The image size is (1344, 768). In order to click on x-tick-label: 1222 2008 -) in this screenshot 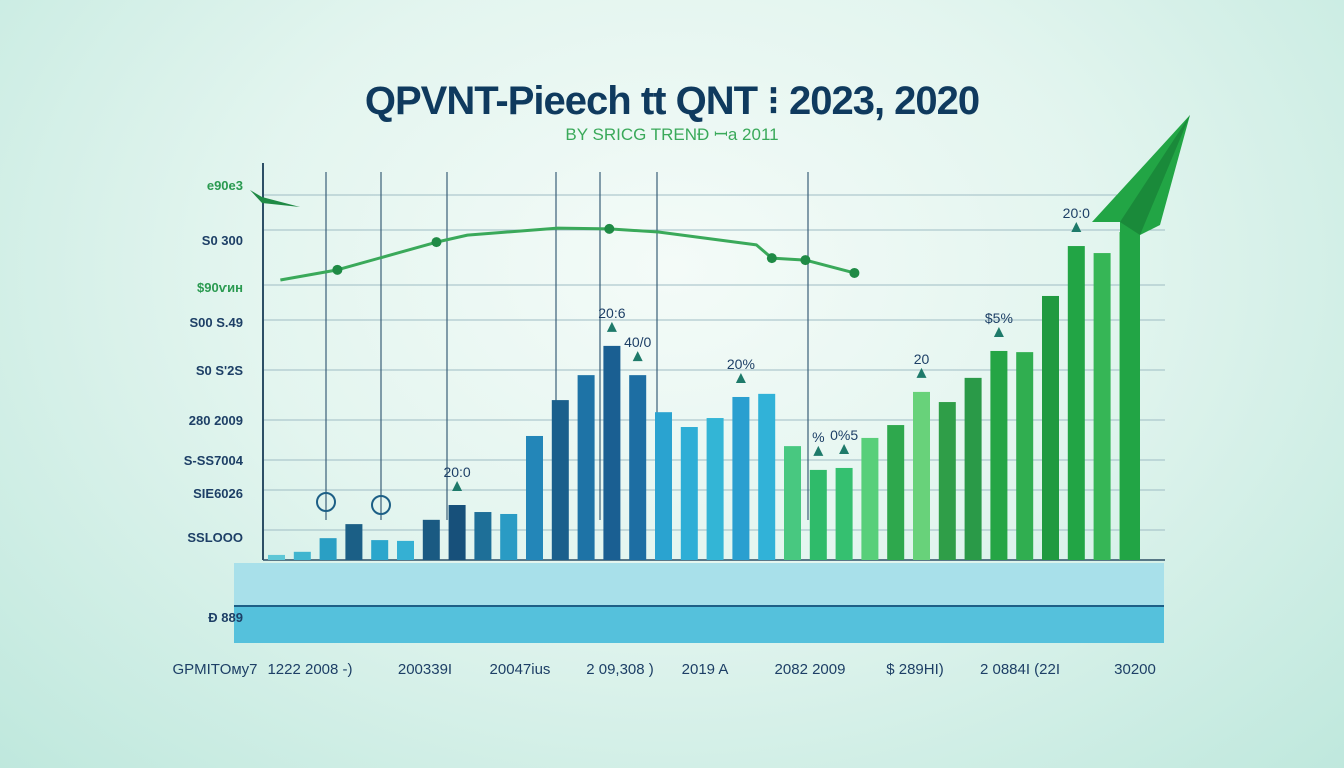, I will do `click(309, 669)`.